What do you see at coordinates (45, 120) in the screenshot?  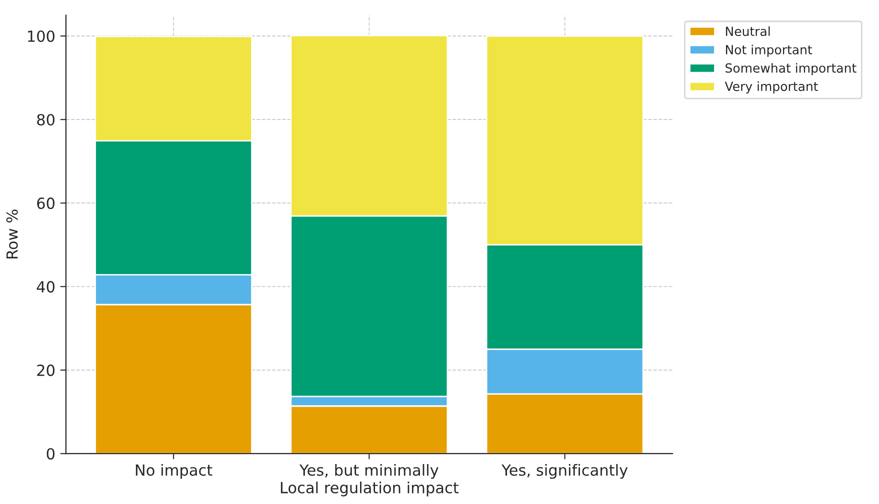 I see `y-tick-label: 80` at bounding box center [45, 120].